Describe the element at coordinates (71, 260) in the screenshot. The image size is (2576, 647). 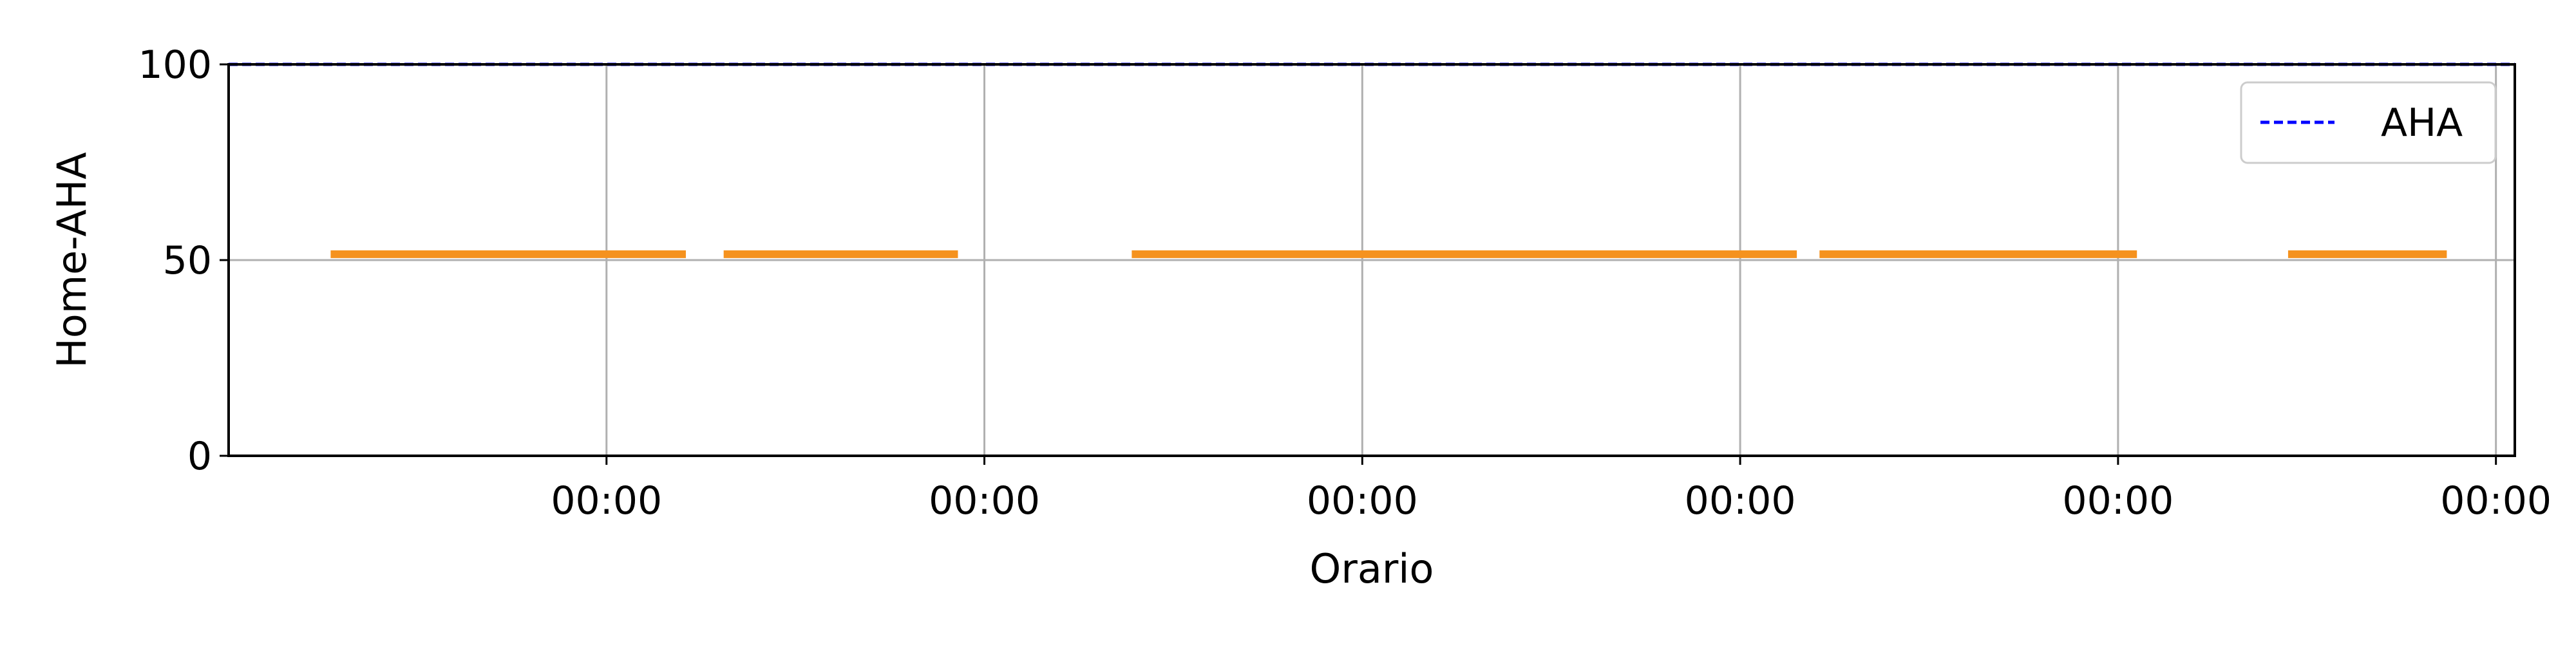
I see `y-axis-label: Home-AHA` at that location.